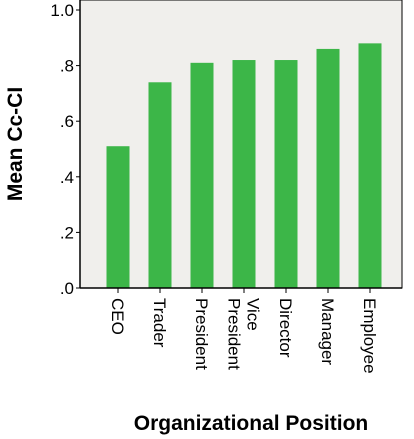 The height and width of the screenshot is (439, 414). I want to click on x-category-label: Director, so click(285, 328).